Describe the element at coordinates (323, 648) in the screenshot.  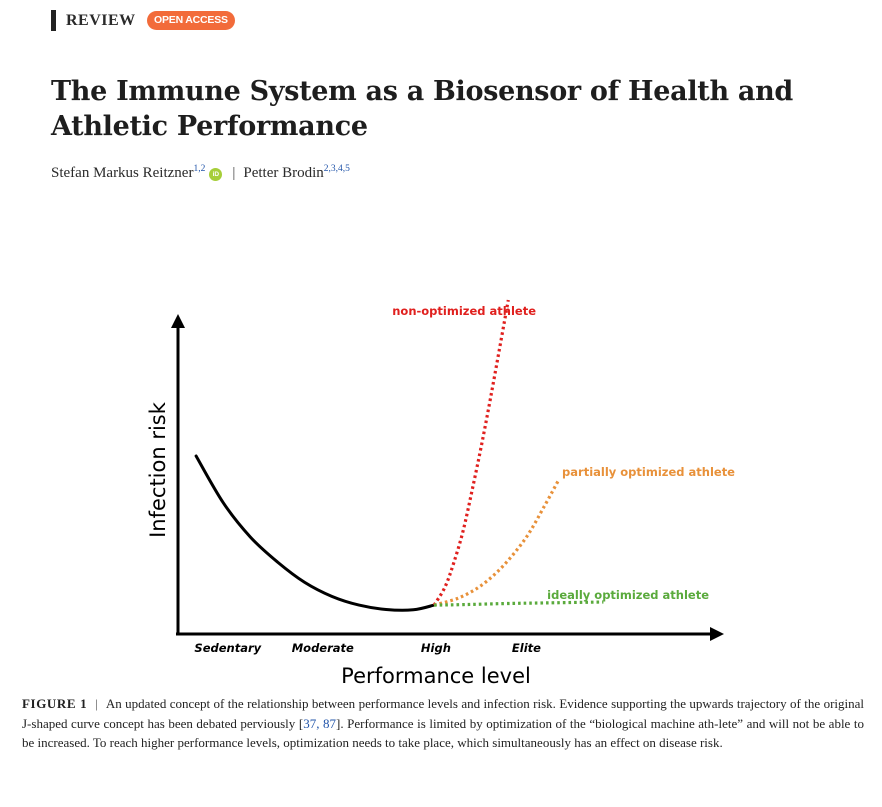
I see `x-tick-label-moderate: Moderate` at that location.